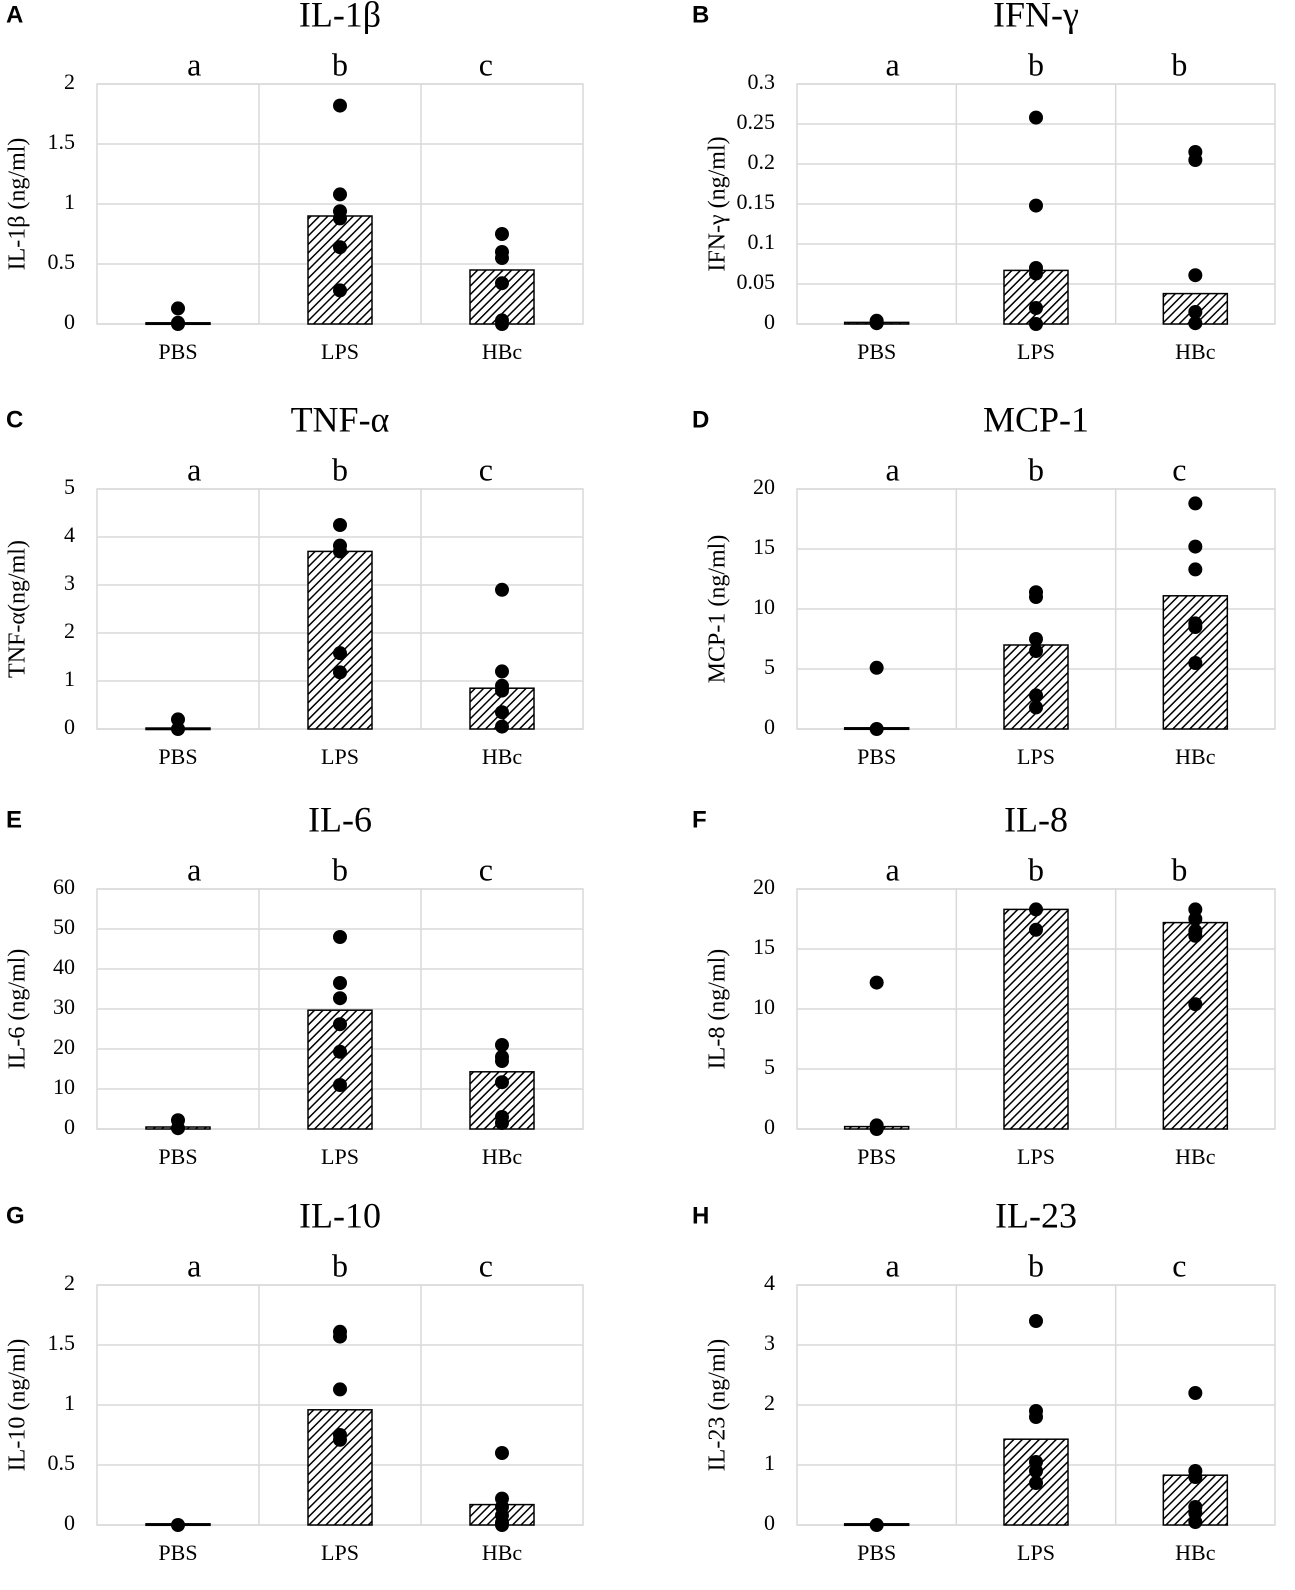  I want to click on panel-letter: B, so click(700, 14).